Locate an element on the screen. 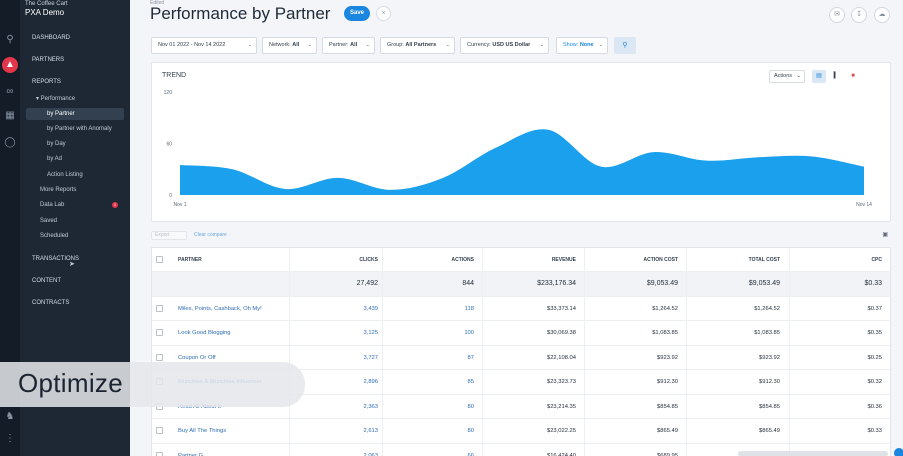 The height and width of the screenshot is (456, 903). bell-icon: ♞ is located at coordinates (10, 416).